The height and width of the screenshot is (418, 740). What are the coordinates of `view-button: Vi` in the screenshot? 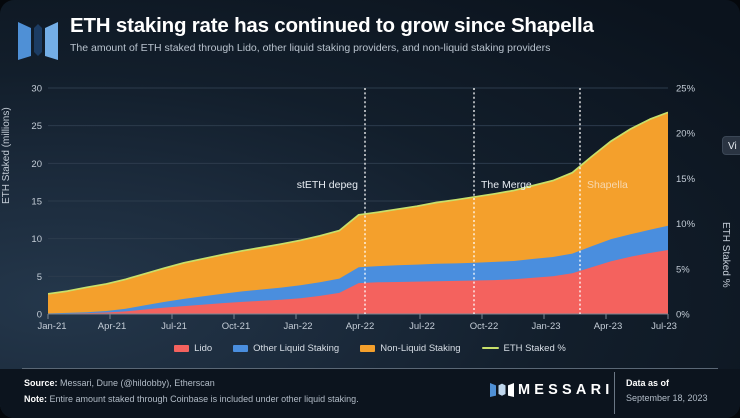 It's located at (731, 145).